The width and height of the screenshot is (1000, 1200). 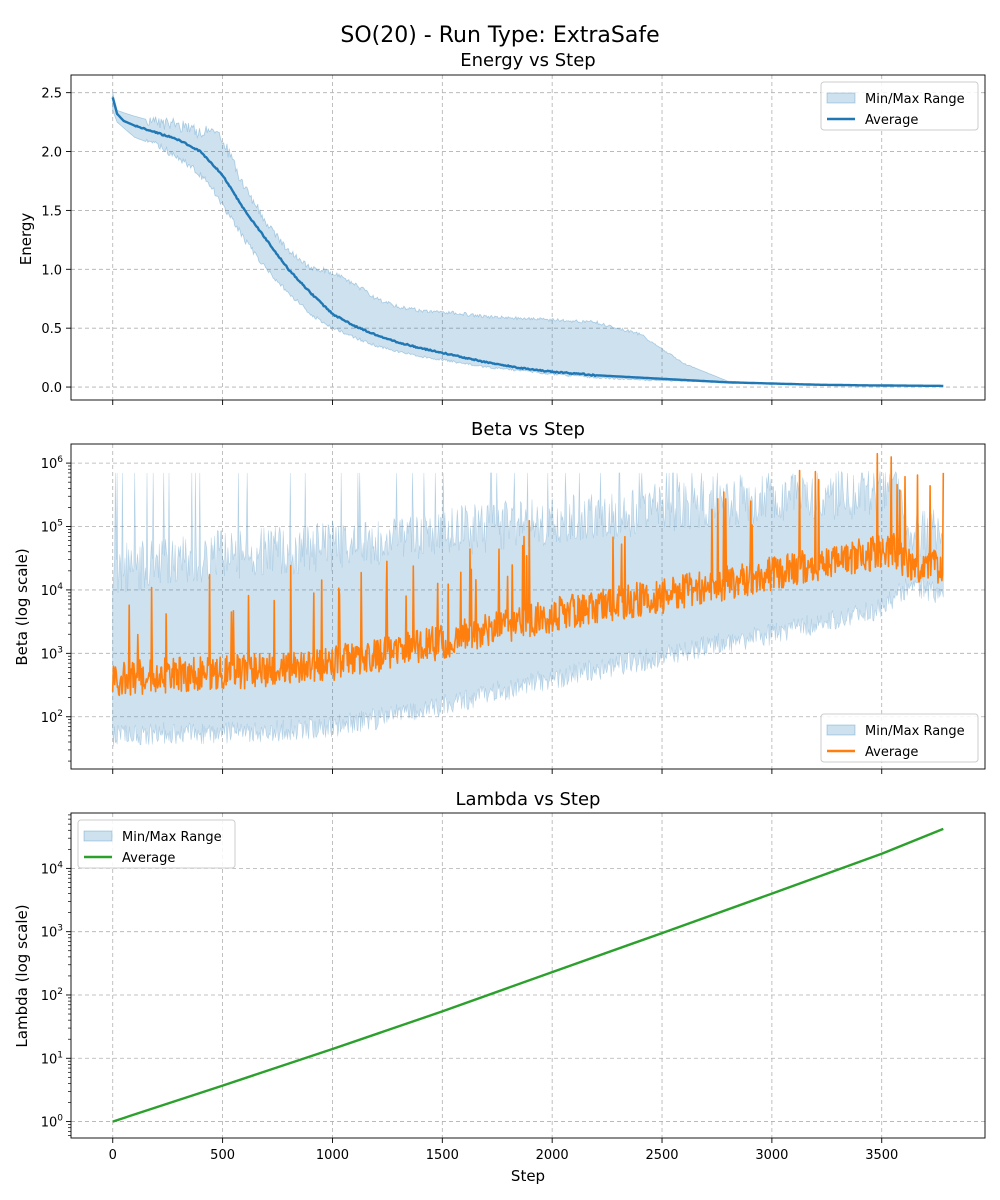 What do you see at coordinates (52, 527) in the screenshot?
I see `y-tick-label: 10⁵` at bounding box center [52, 527].